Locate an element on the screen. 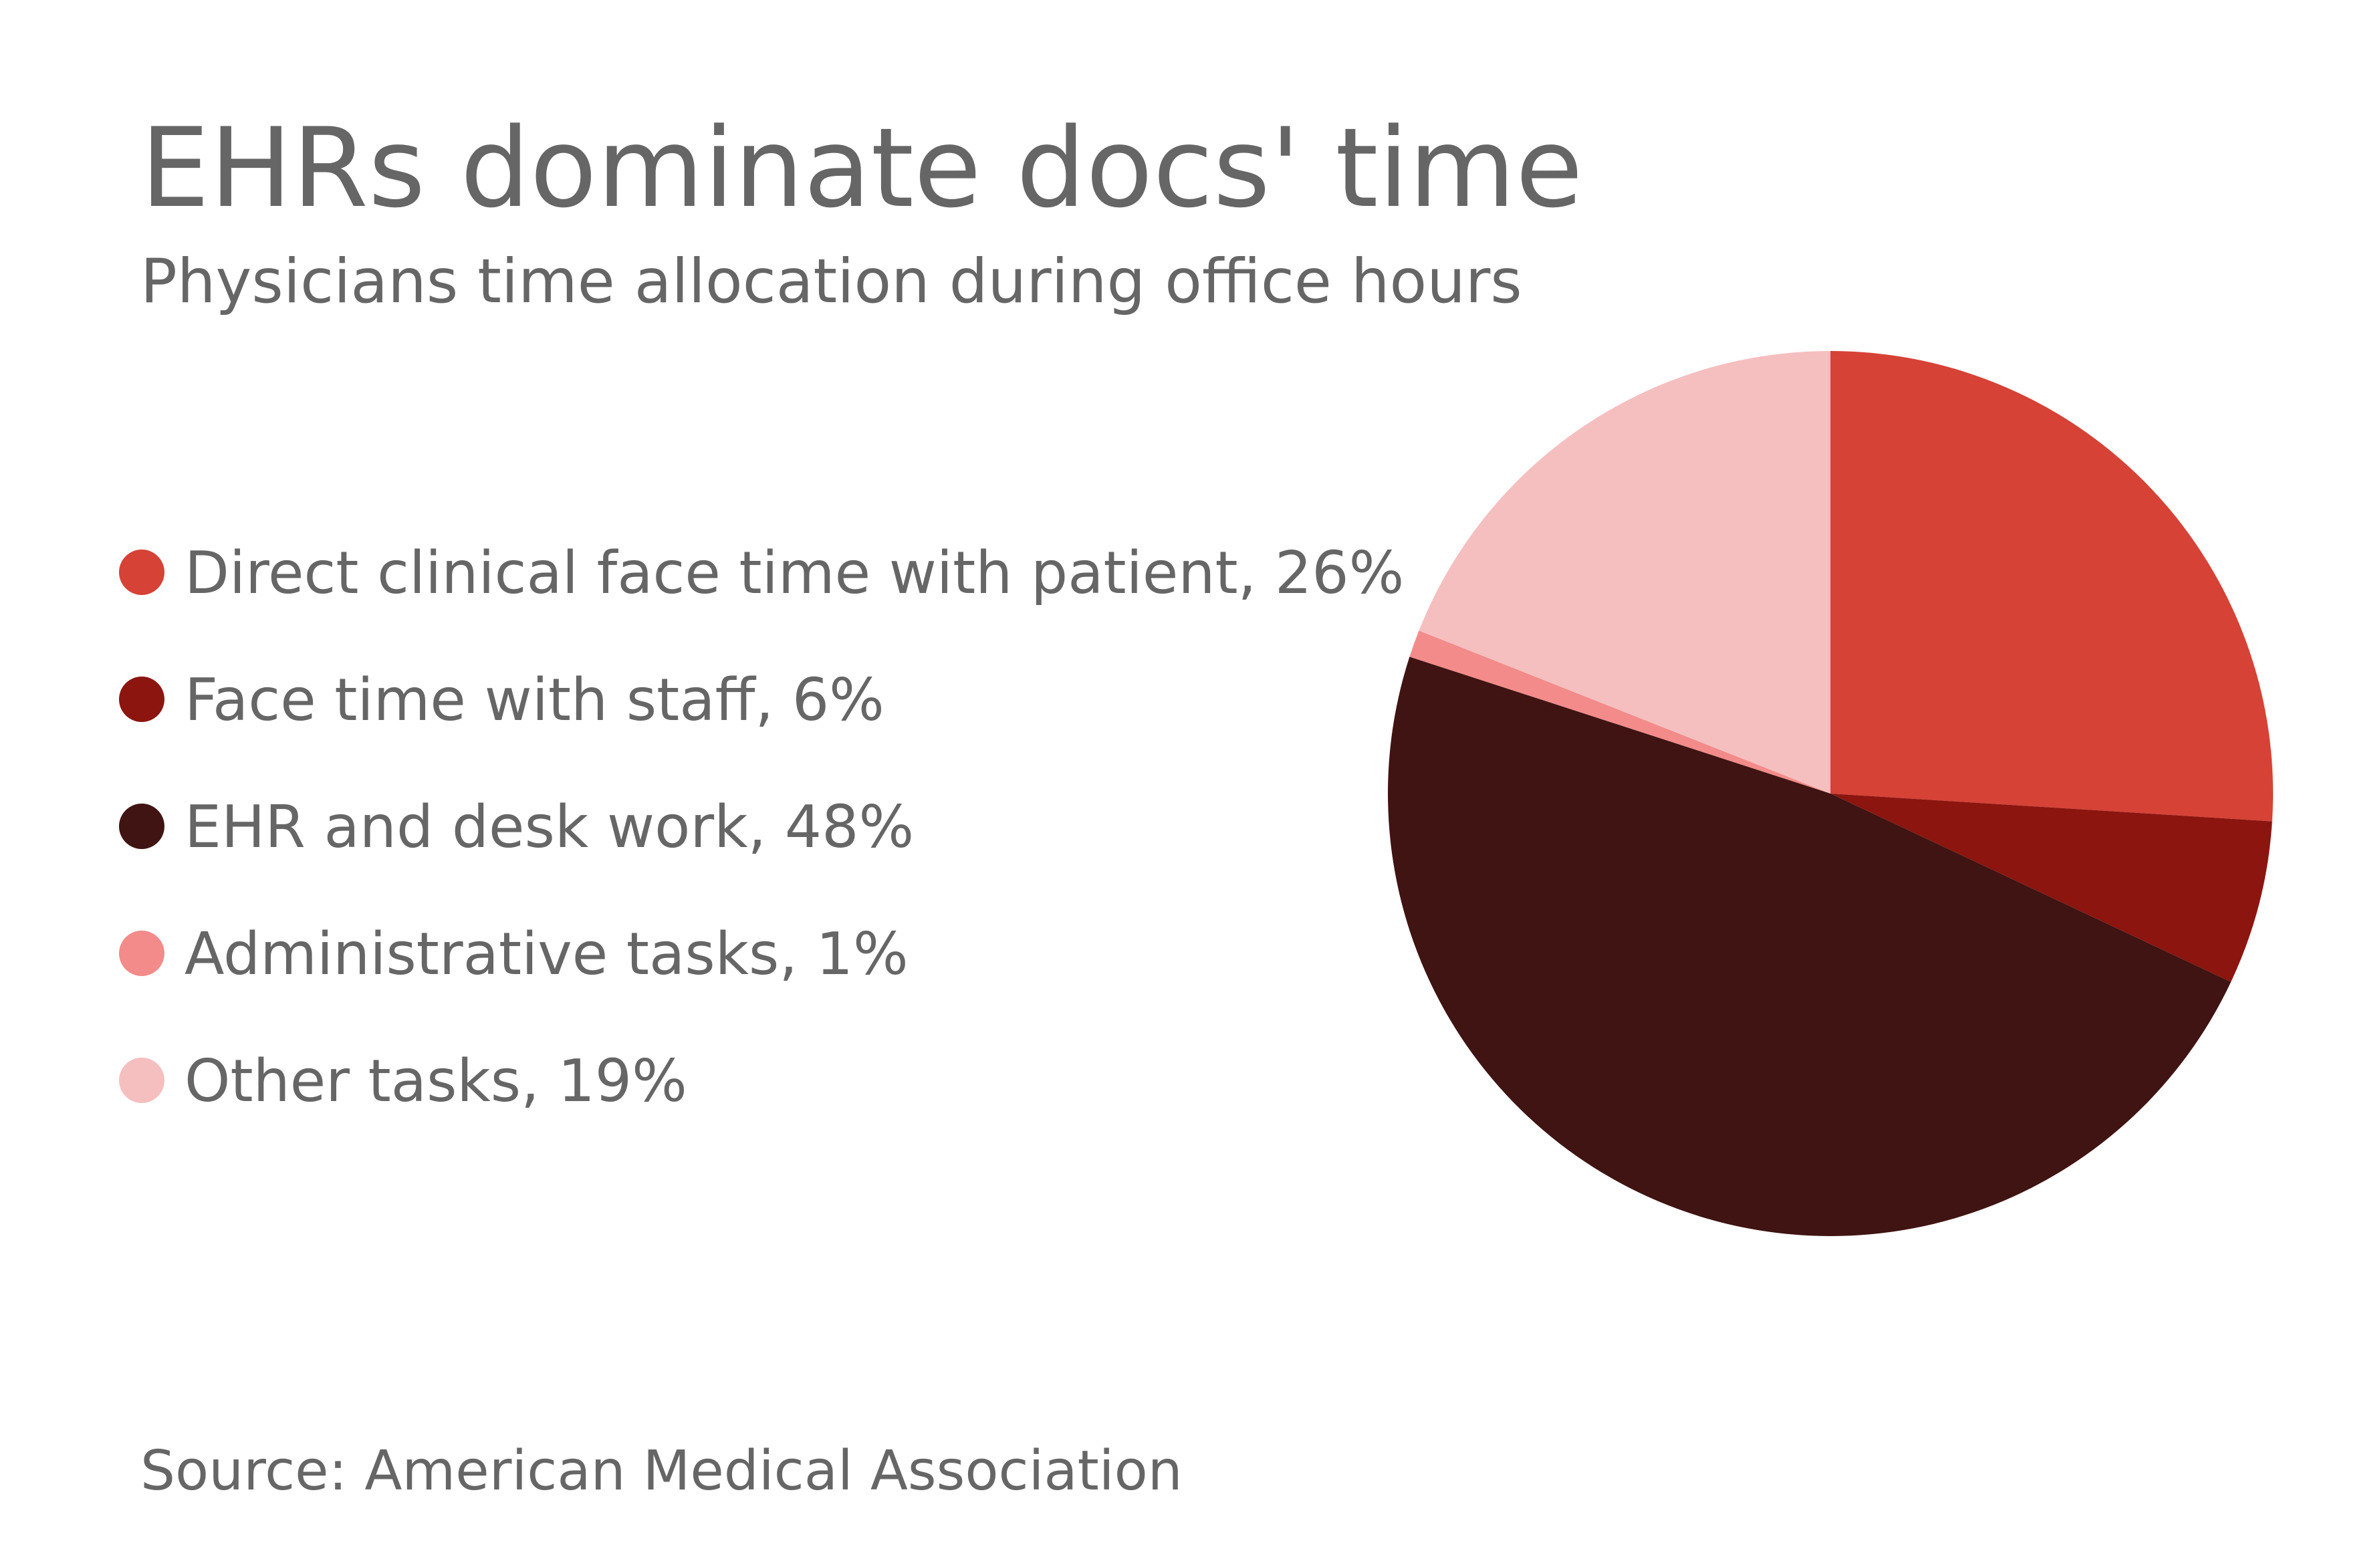  legend-label: Face time with staff, 6% is located at coordinates (534, 700).